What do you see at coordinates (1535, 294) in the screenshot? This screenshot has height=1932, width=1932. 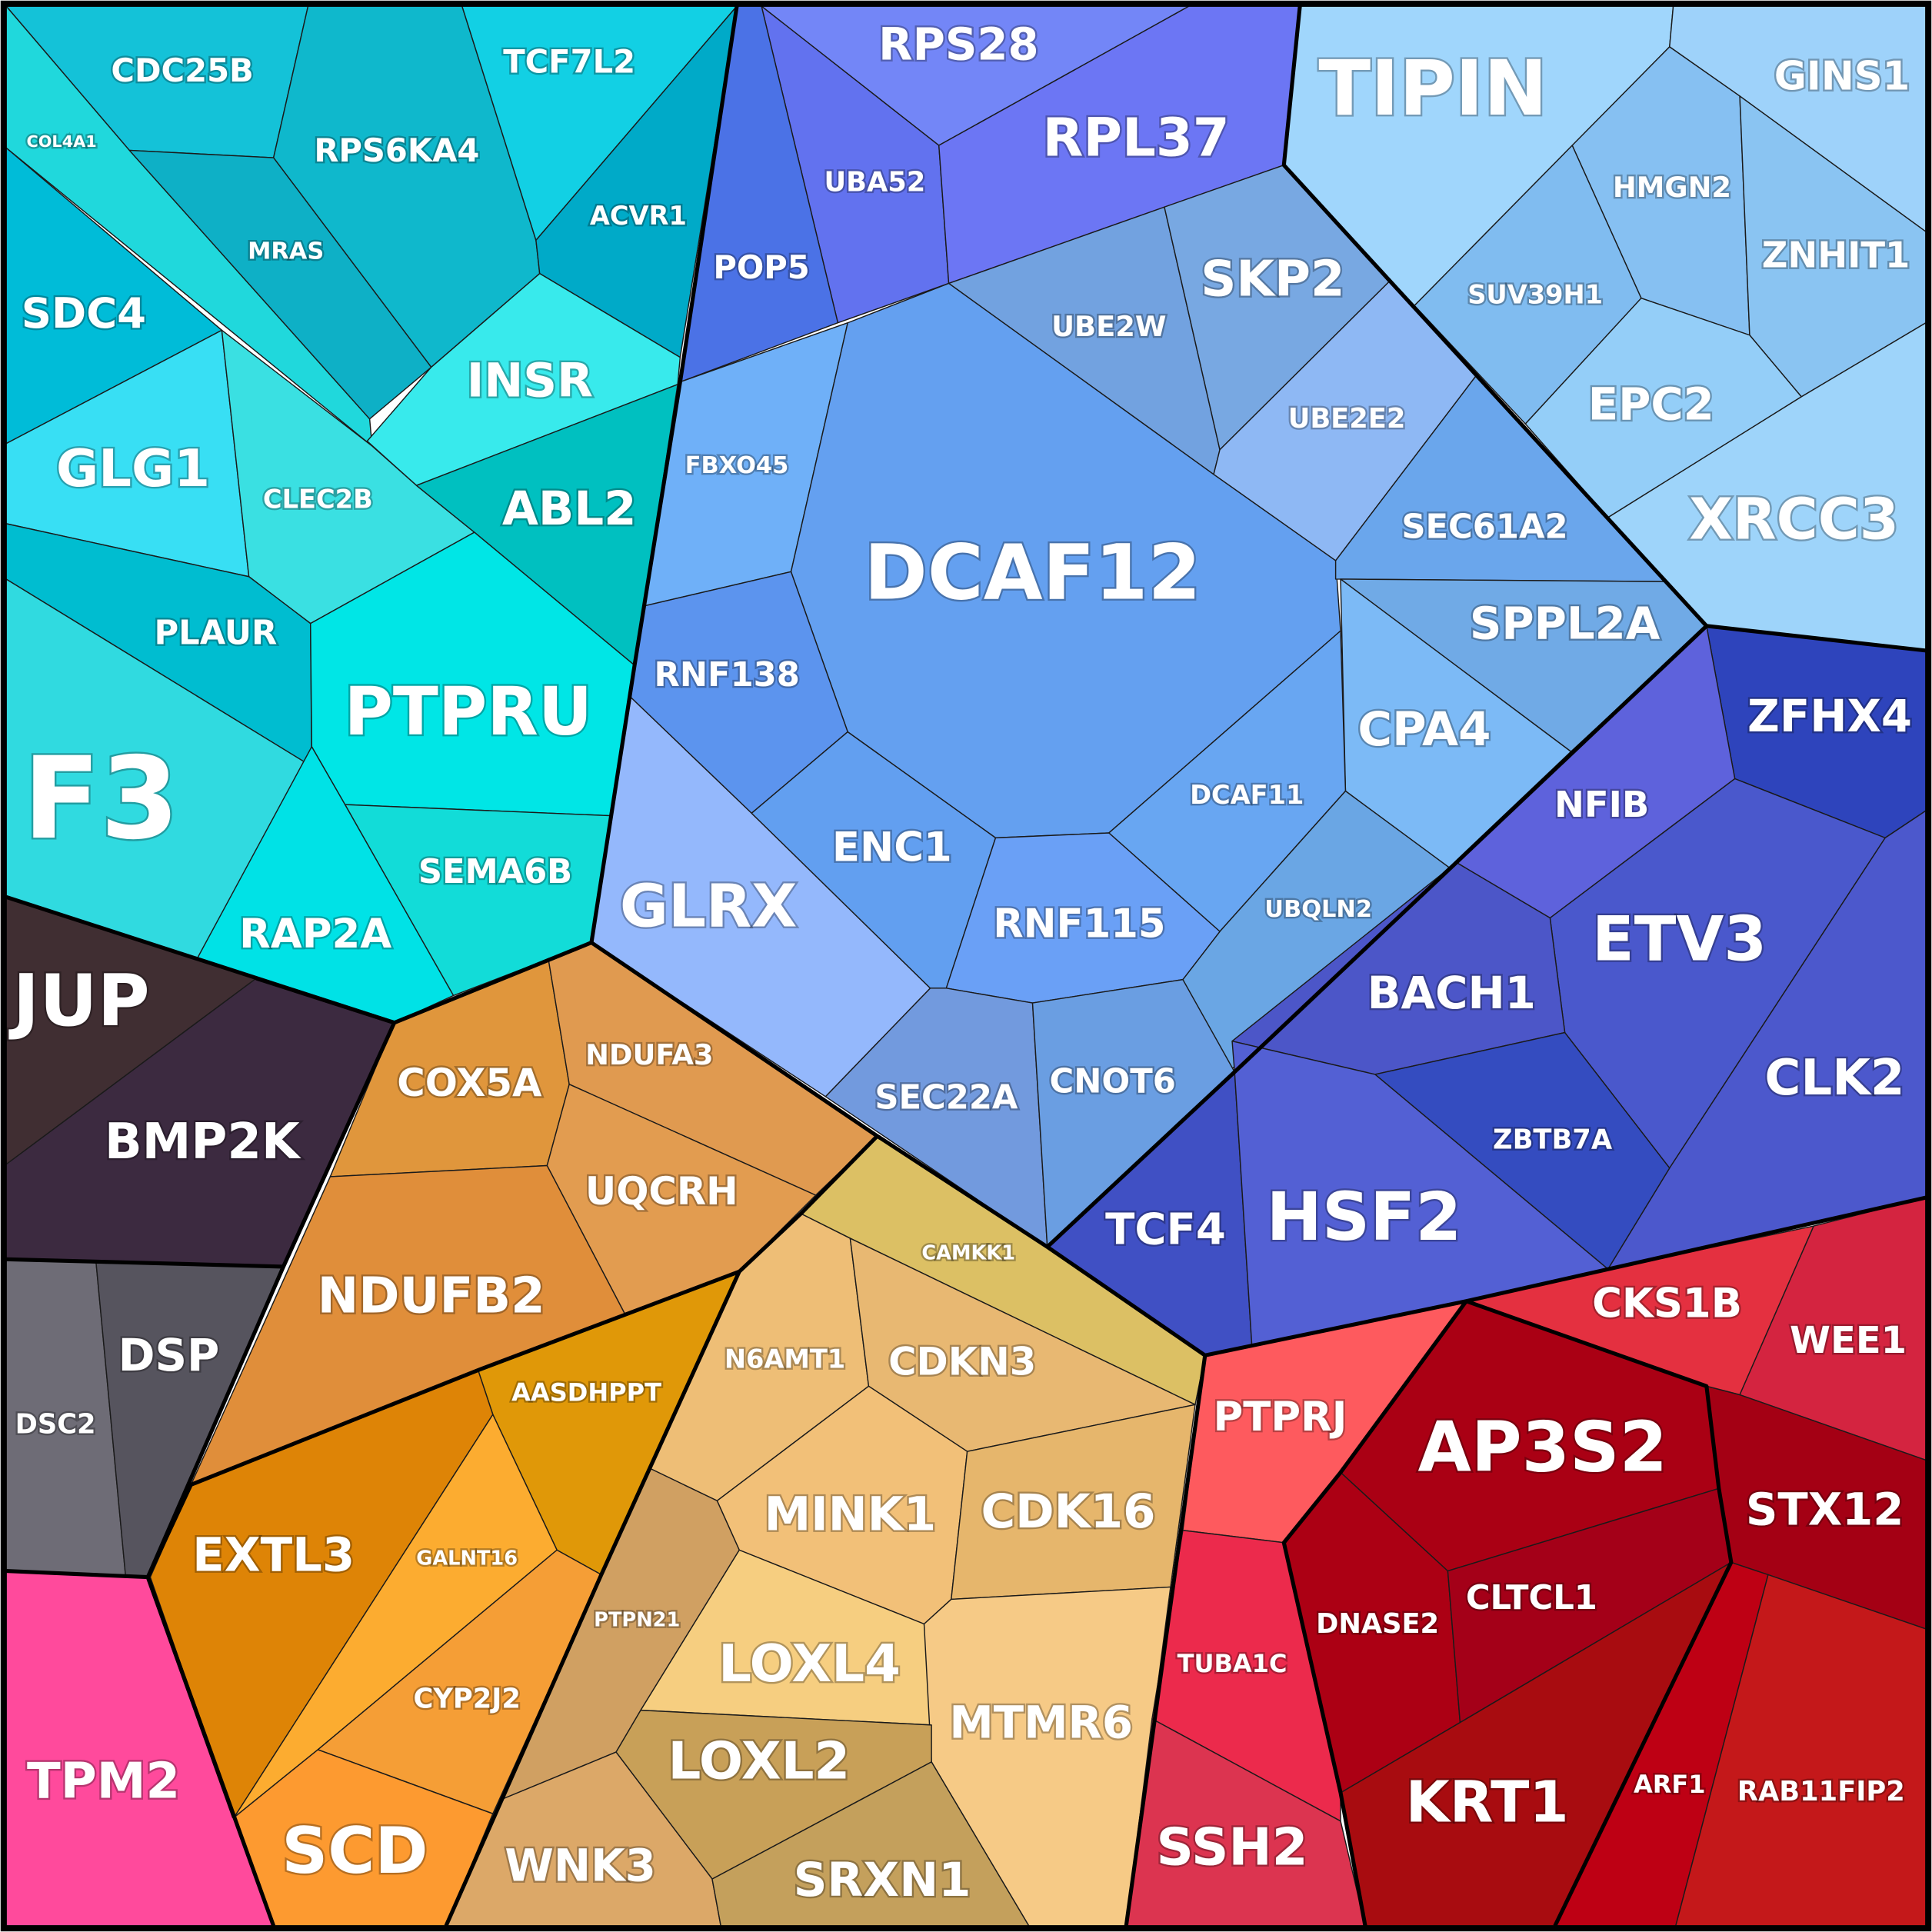 I see `cell-label-suv39h1: SUV39H1` at bounding box center [1535, 294].